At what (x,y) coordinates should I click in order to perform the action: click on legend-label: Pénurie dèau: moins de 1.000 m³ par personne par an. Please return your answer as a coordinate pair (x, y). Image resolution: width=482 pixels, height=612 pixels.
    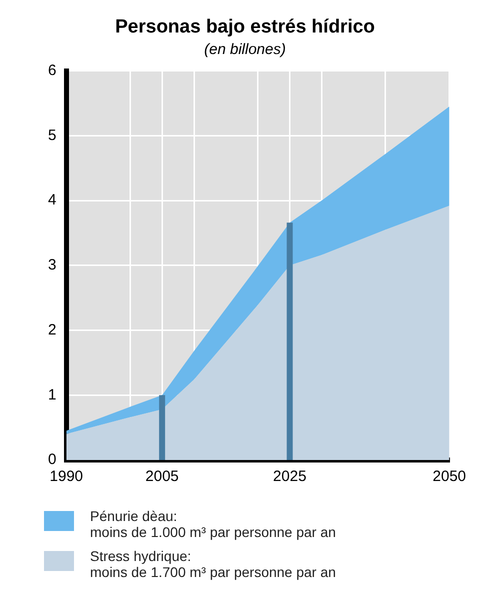
    Looking at the image, I should click on (213, 524).